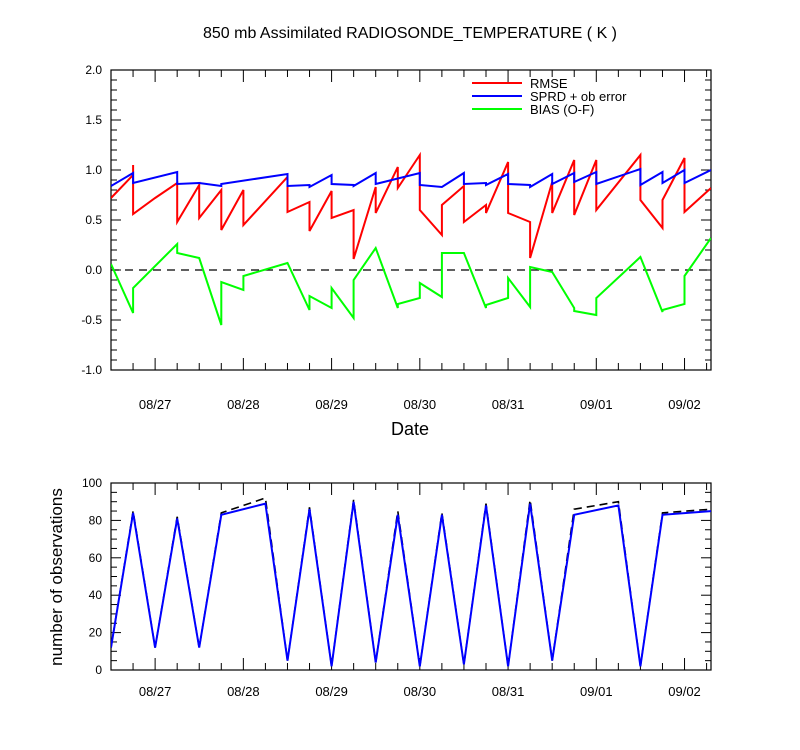 The image size is (800, 750). I want to click on y-tick-label: 40, so click(96, 595).